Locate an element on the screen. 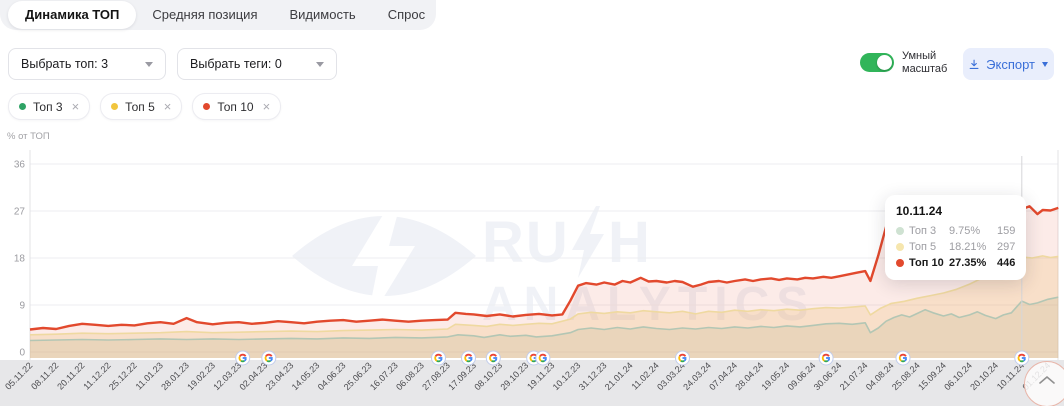  tooltip-row-top3: Топ 3 9.75% 159 is located at coordinates (955, 231).